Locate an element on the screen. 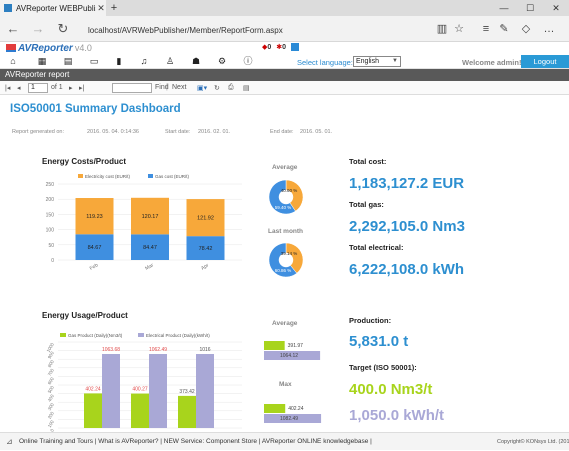  browser-nav-bar is located at coordinates (284, 29).